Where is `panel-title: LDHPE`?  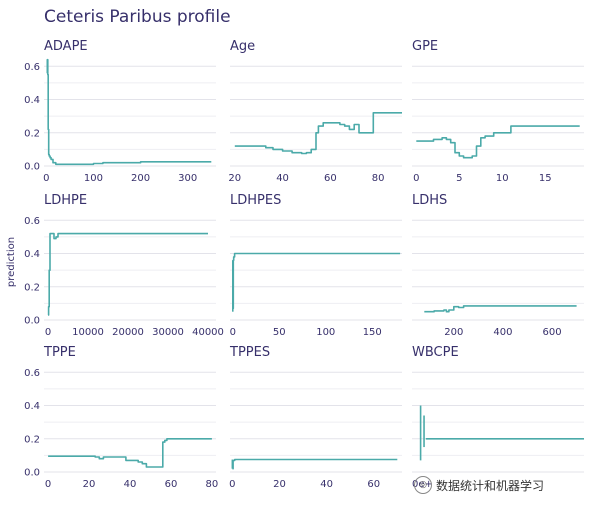
panel-title: LDHPE is located at coordinates (65, 200).